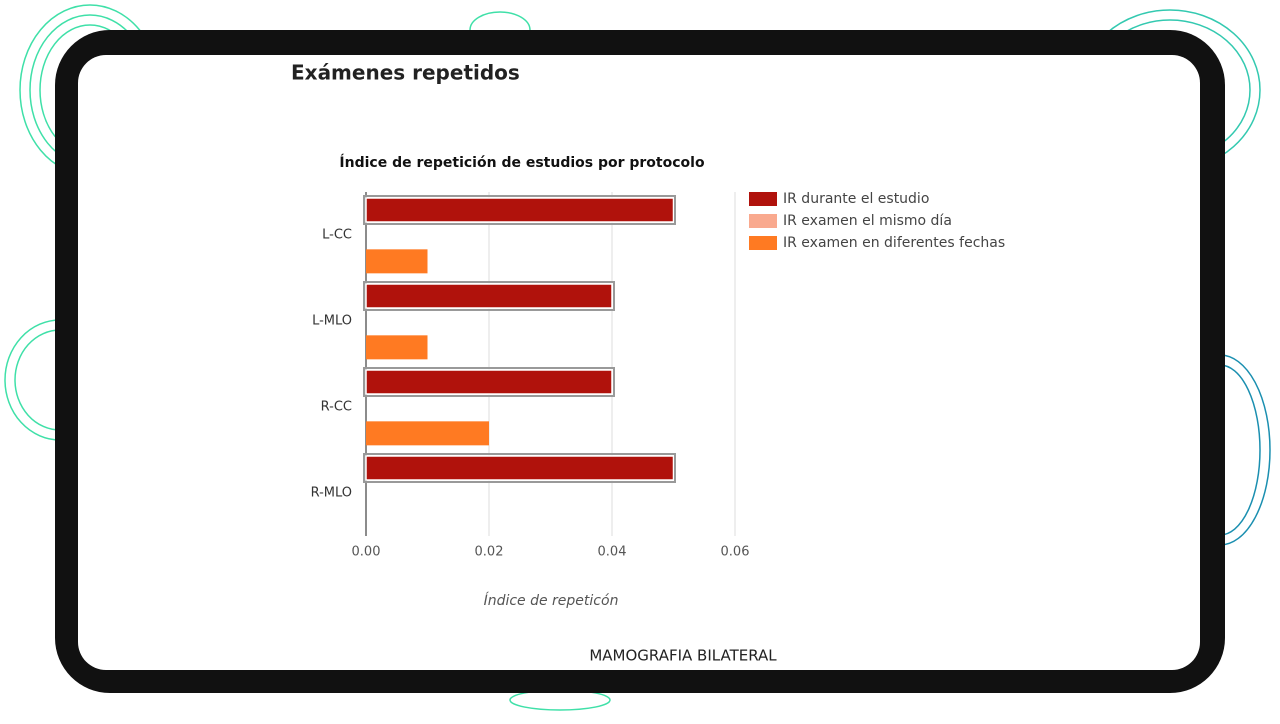  Describe the element at coordinates (337, 235) in the screenshot. I see `y-tick-label: L-CC` at that location.